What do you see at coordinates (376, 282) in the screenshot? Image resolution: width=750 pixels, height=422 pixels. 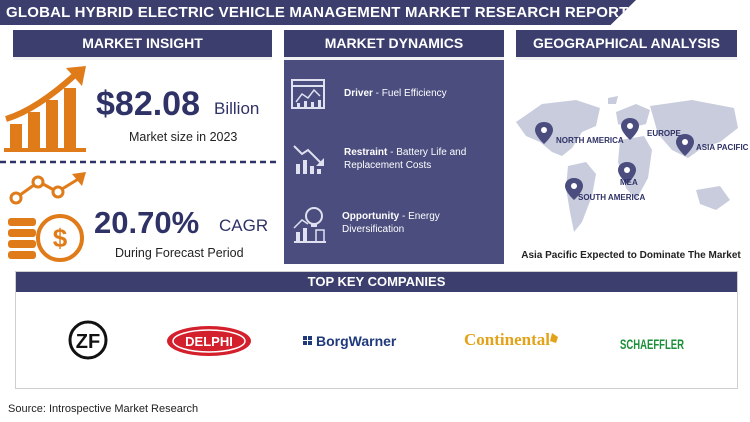 I see `top-companies-header: TOP KEY COMPANIES` at bounding box center [376, 282].